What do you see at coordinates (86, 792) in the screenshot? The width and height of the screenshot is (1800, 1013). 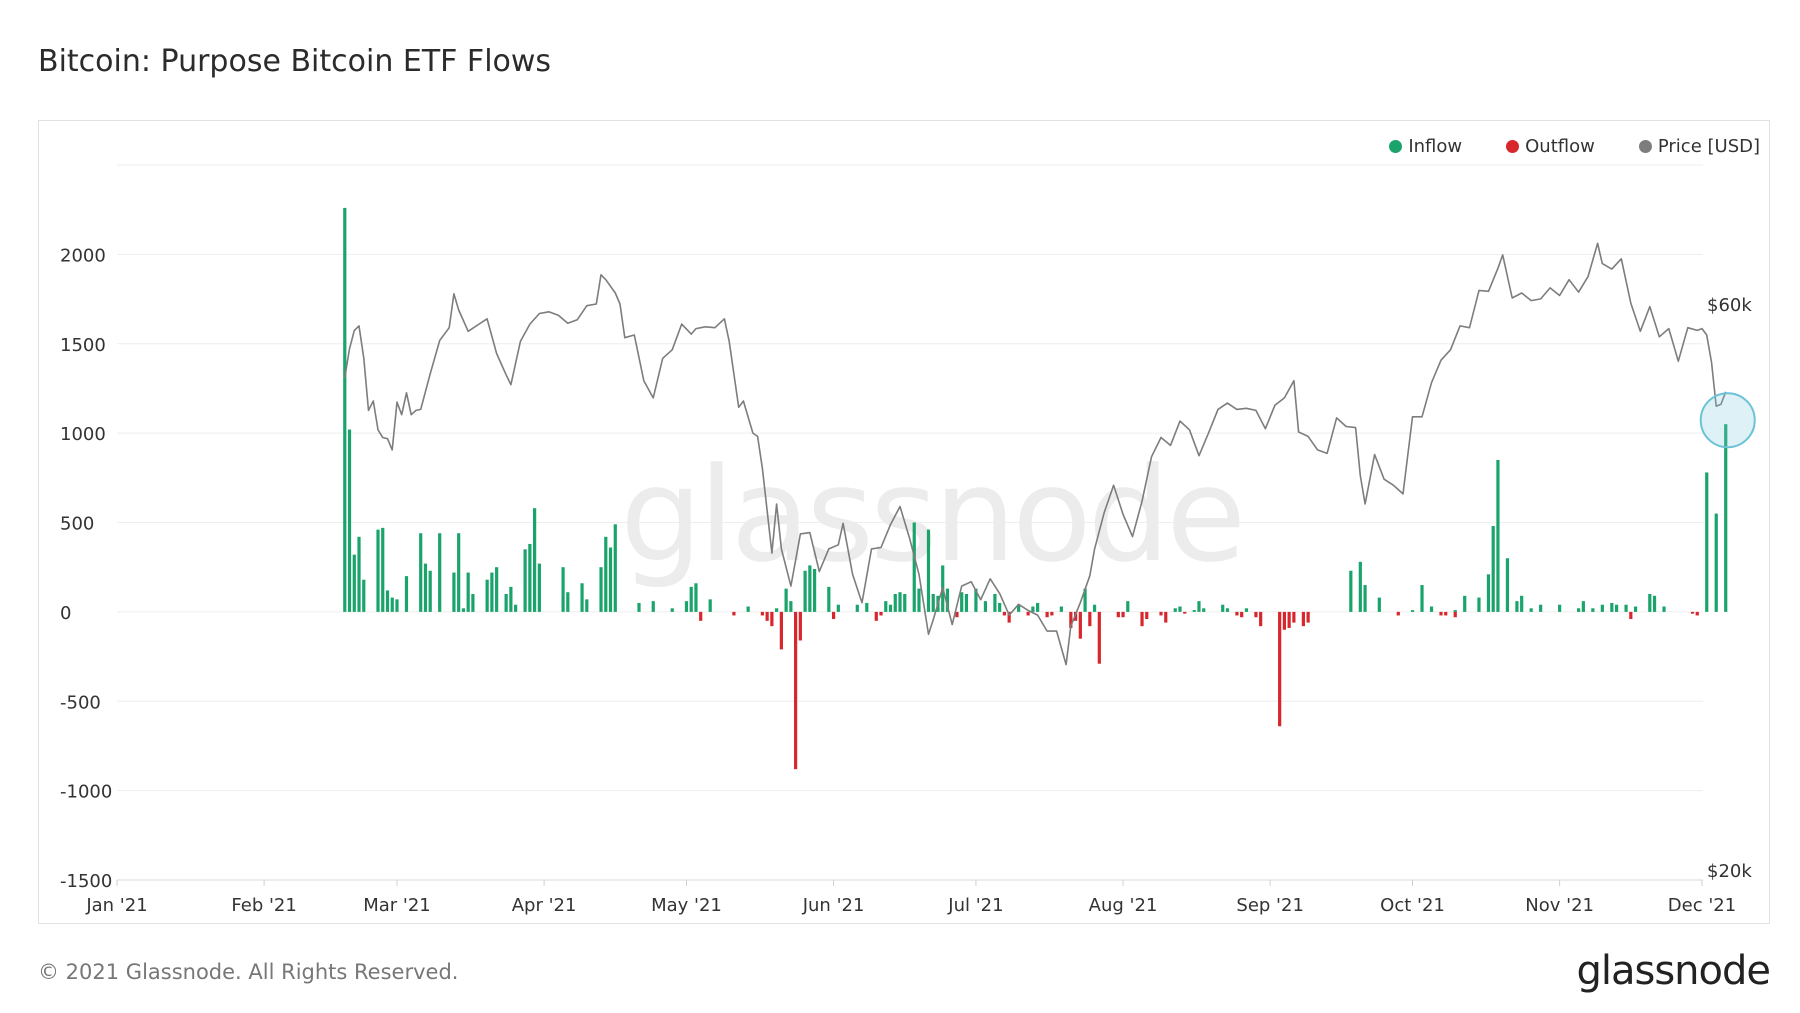 I see `y-tick-label: -1000` at bounding box center [86, 792].